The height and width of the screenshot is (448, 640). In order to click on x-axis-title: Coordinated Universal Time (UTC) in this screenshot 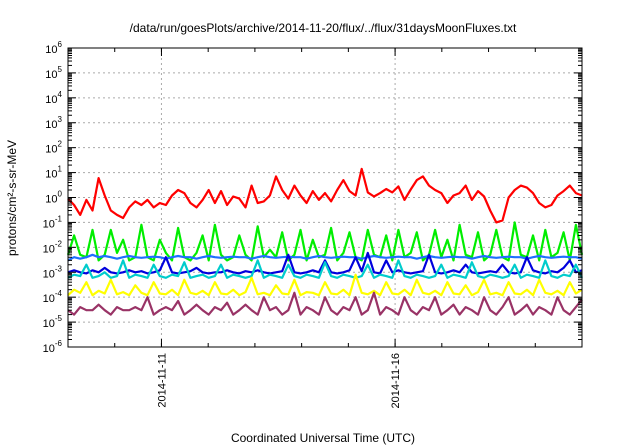, I will do `click(323, 438)`.